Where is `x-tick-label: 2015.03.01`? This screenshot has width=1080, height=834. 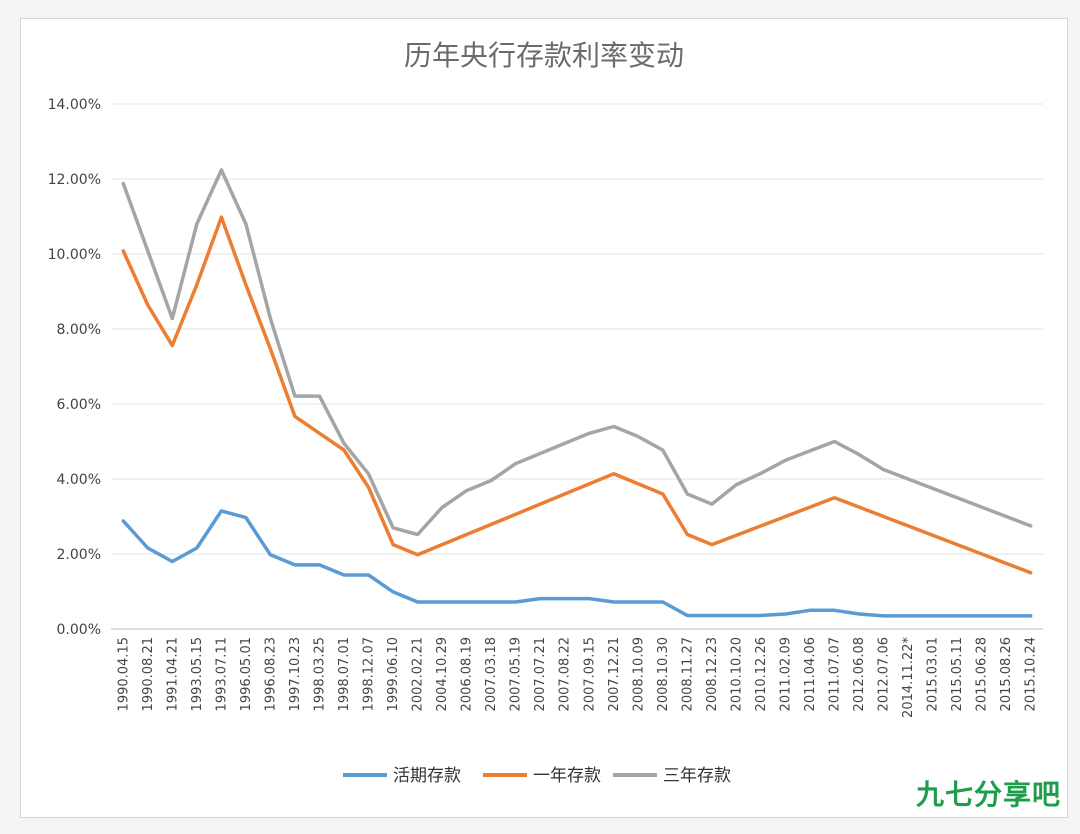 x-tick-label: 2015.03.01 is located at coordinates (933, 674).